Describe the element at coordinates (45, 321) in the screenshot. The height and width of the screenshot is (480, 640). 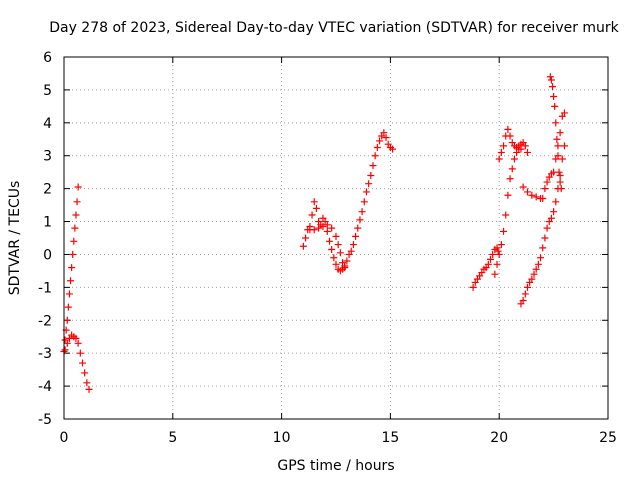
I see `y-tick-label: -2` at that location.